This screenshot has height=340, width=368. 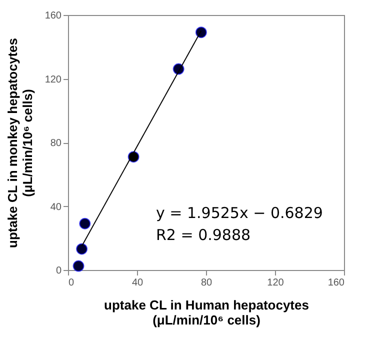 I want to click on x-tick-label: 40, so click(x=138, y=283).